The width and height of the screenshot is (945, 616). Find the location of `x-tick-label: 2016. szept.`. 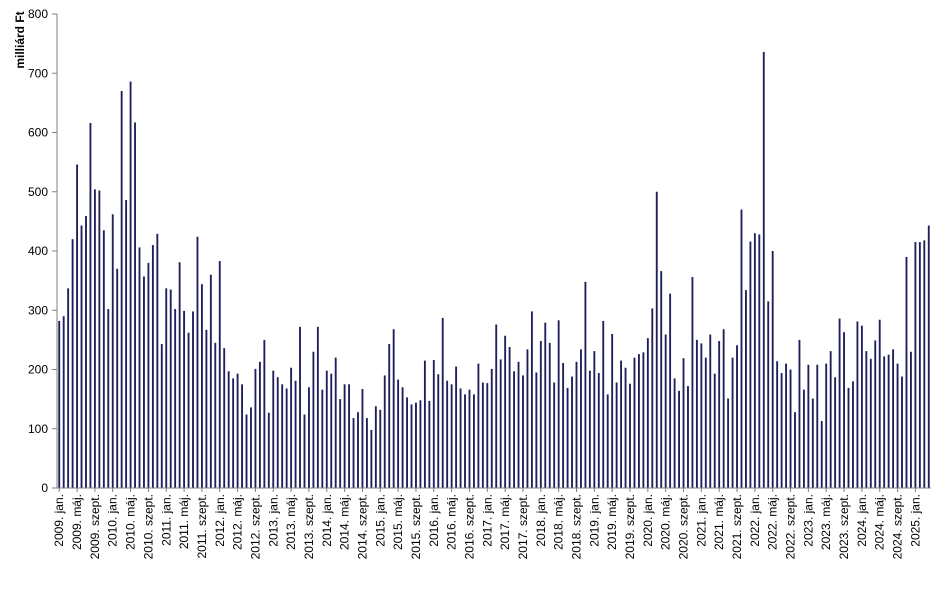

x-tick-label: 2016. szept. is located at coordinates (469, 526).